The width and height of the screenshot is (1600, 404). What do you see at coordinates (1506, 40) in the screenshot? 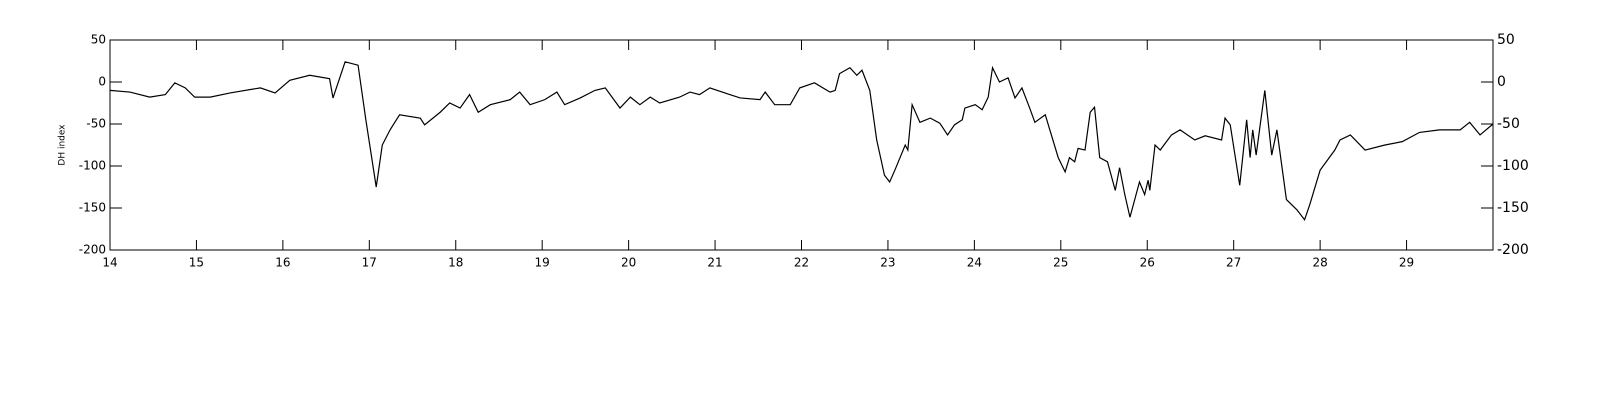
I see `y2-tick-label: 50` at bounding box center [1506, 40].